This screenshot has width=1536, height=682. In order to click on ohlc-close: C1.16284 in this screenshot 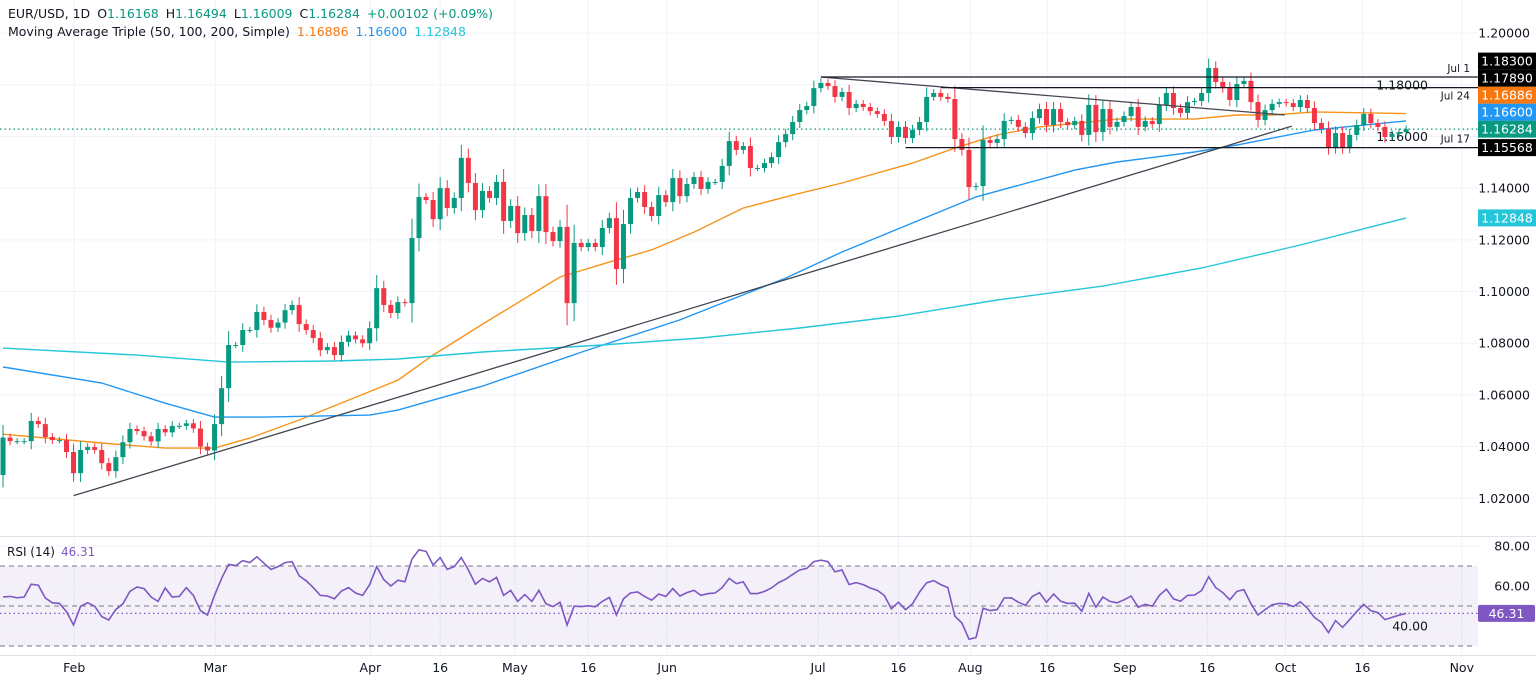, I will do `click(330, 13)`.